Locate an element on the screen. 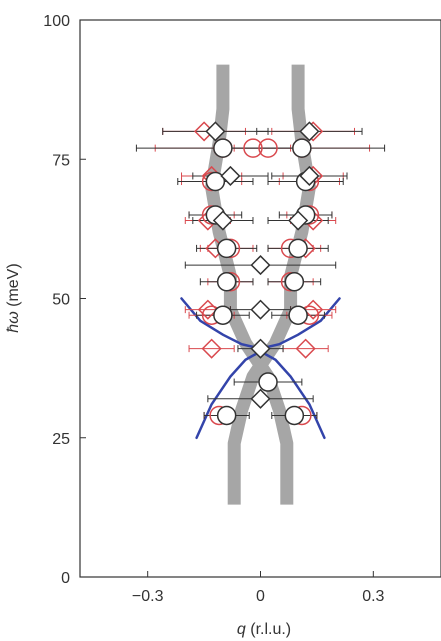 Image resolution: width=441 pixels, height=641 pixels. x-ticks: −0.3 0 0.3 is located at coordinates (258, 588).